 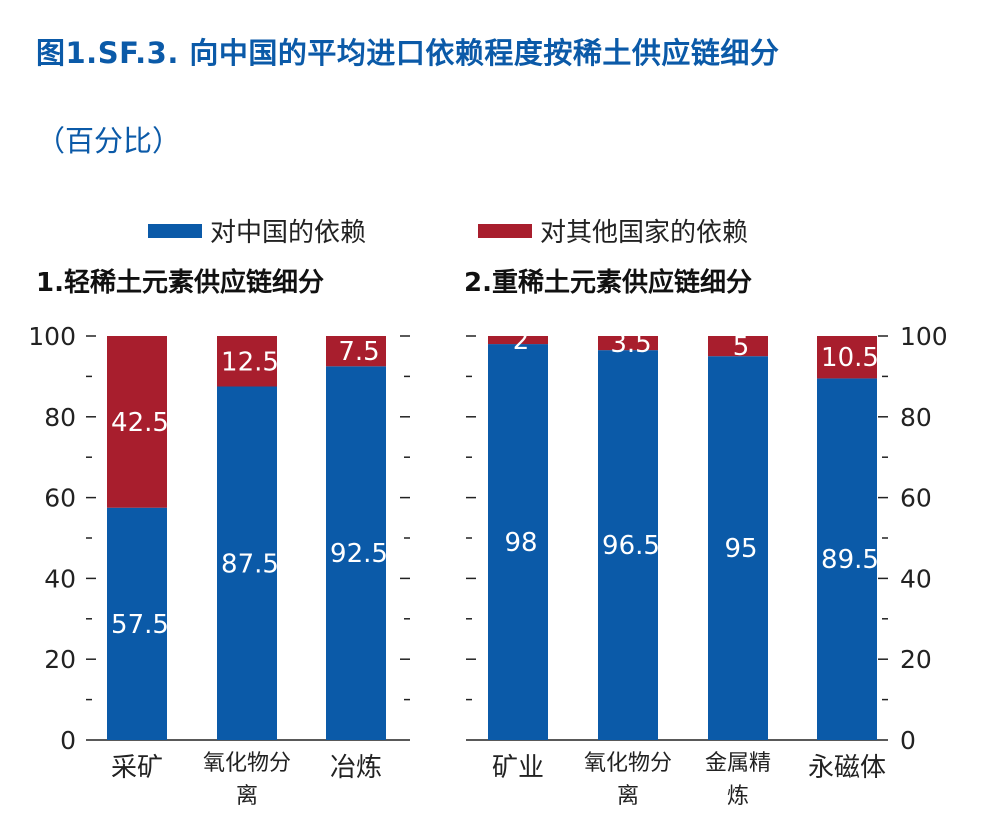 What do you see at coordinates (250, 564) in the screenshot?
I see `data-label: 87.5` at bounding box center [250, 564].